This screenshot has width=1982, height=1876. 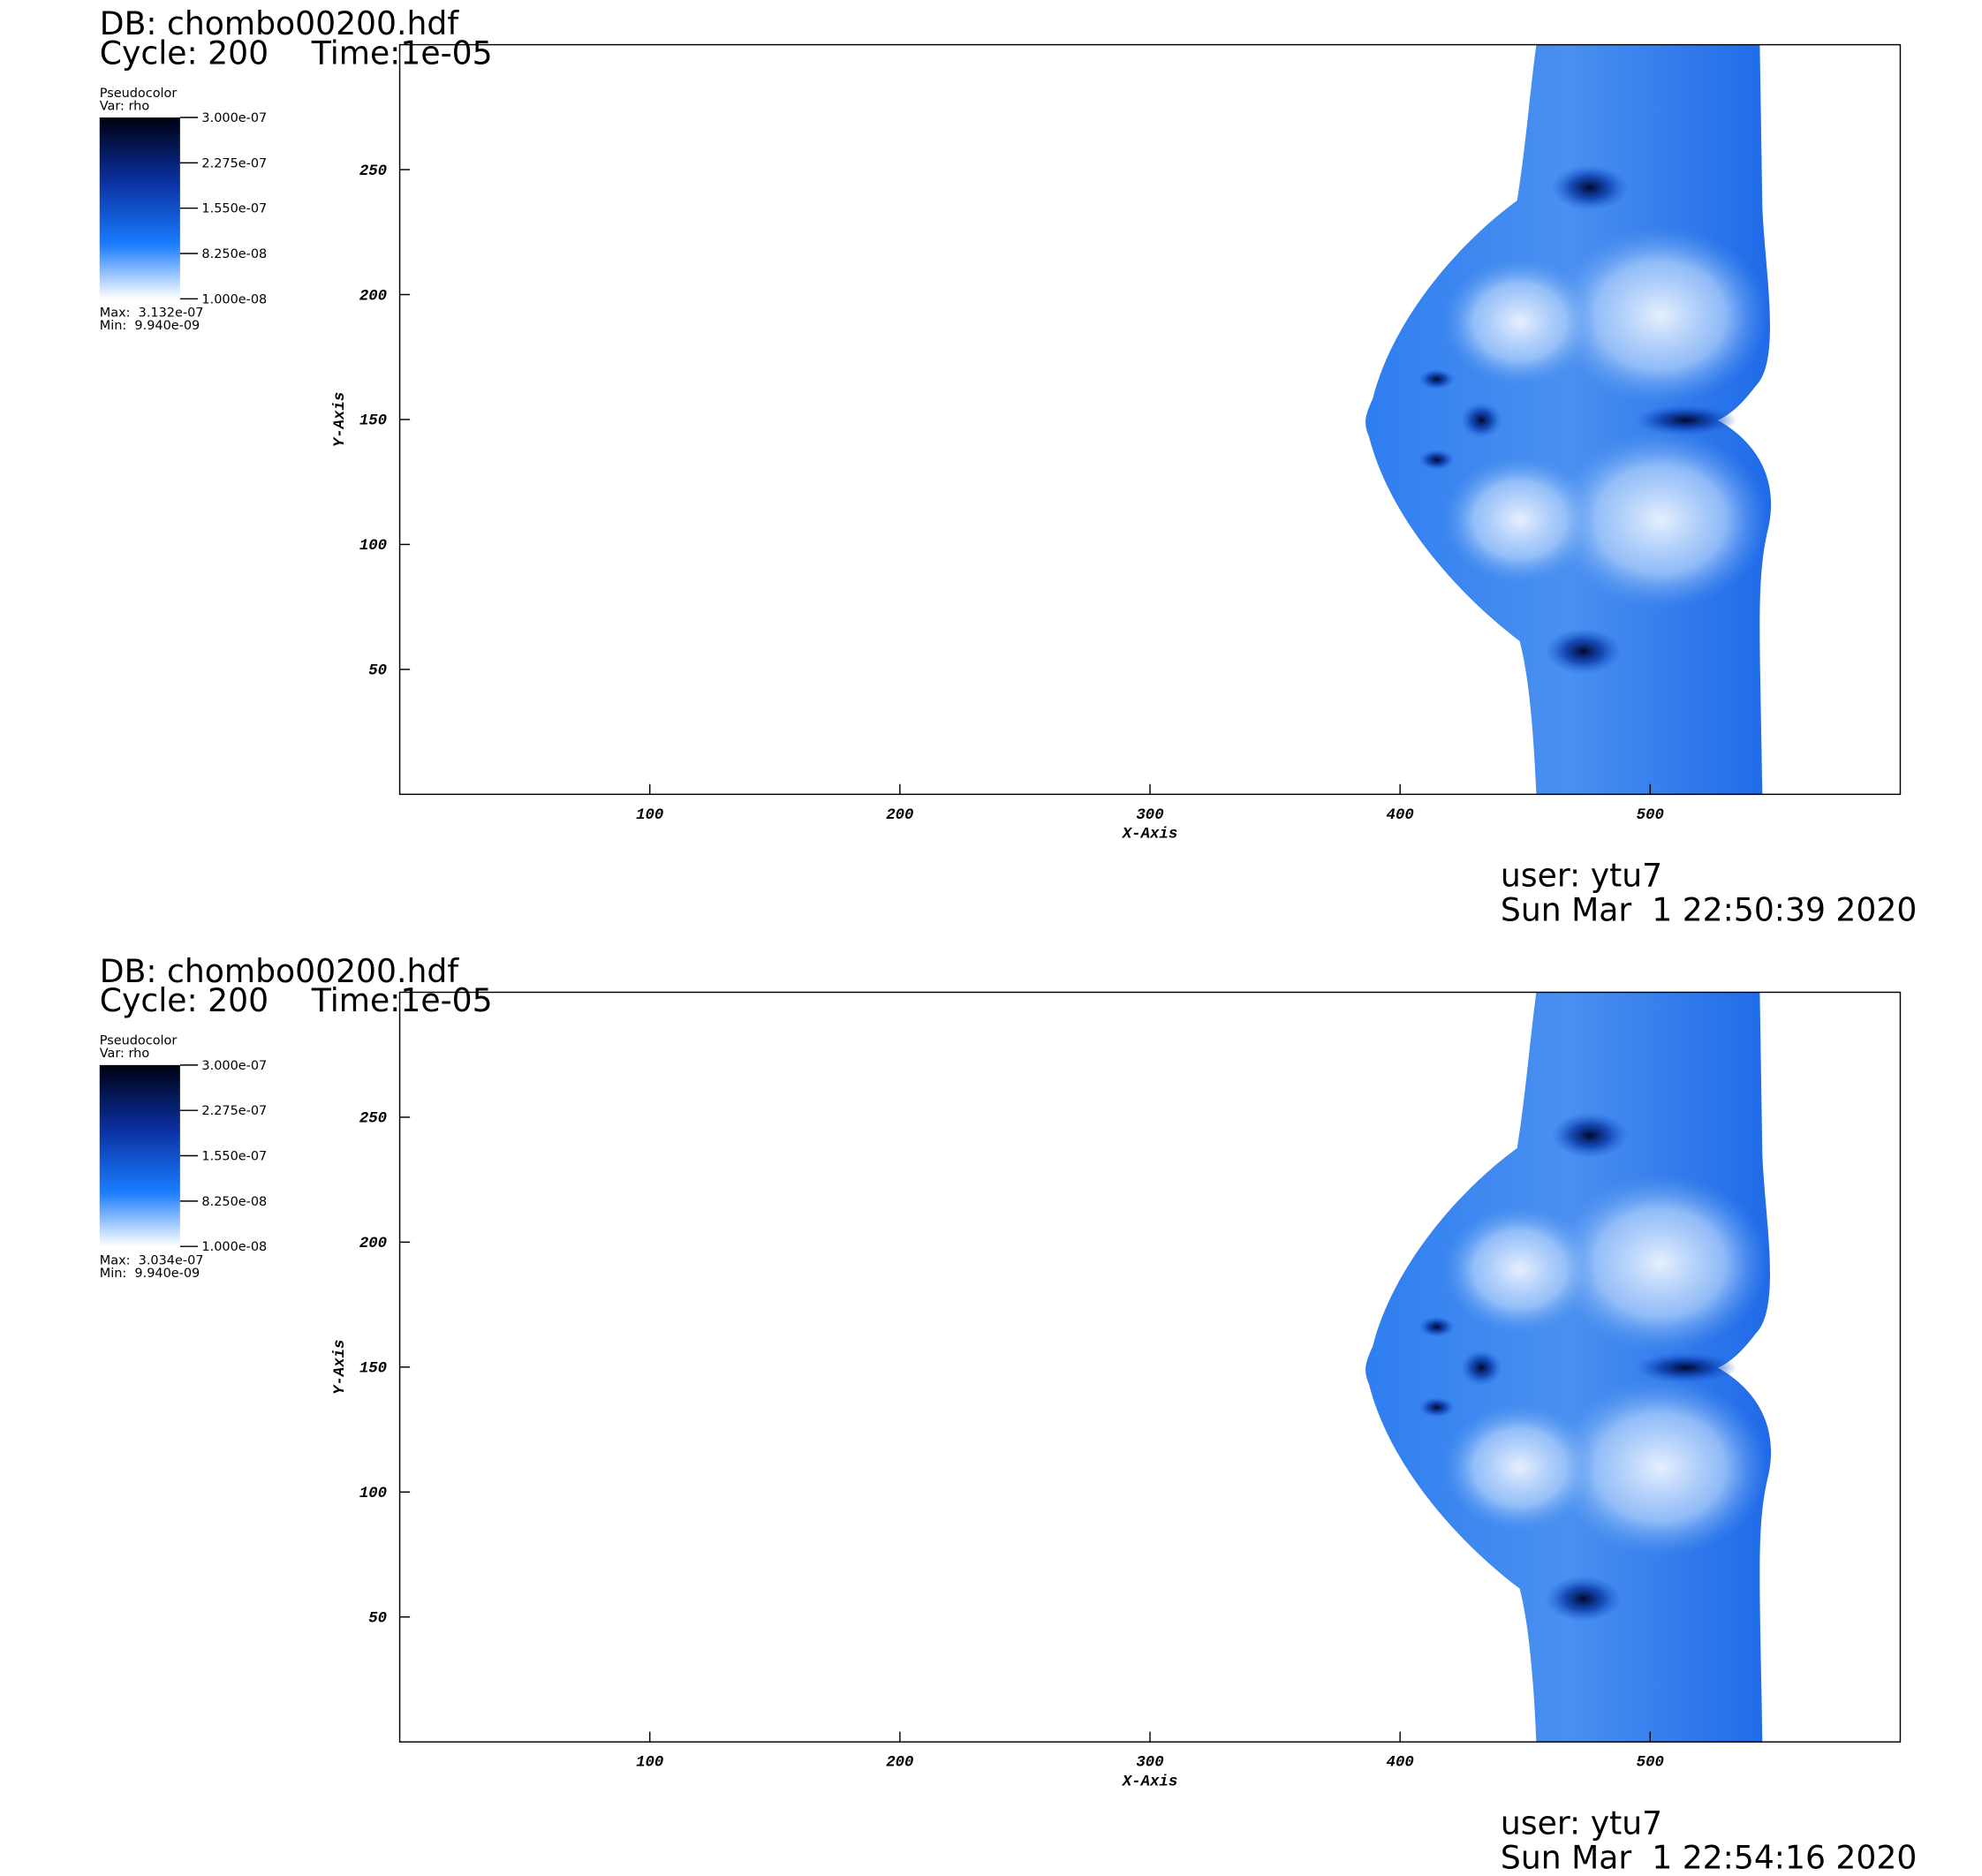 What do you see at coordinates (152, 313) in the screenshot?
I see `legend-max: Max: 3.132e-07` at bounding box center [152, 313].